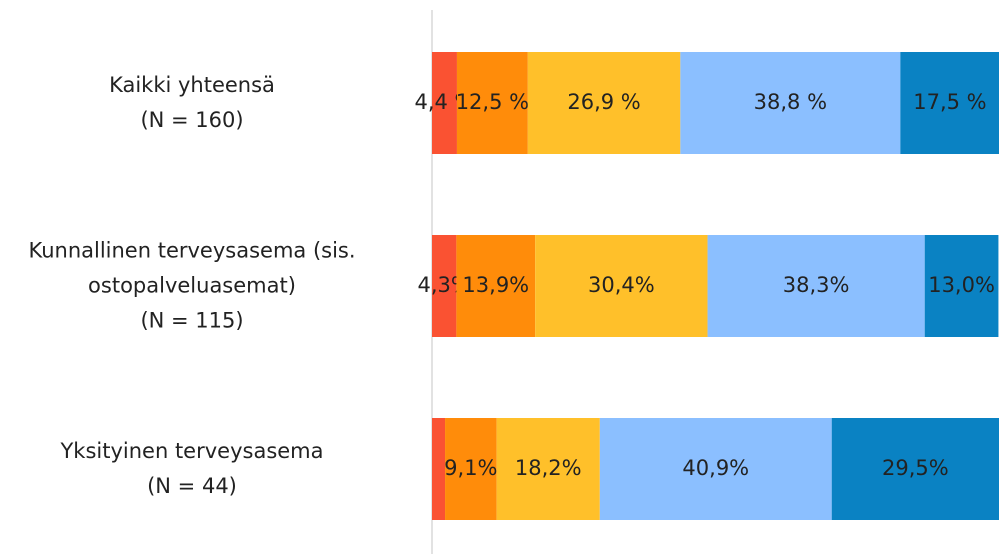 This screenshot has height=554, width=999. I want to click on data-label: 13,0%, so click(961, 285).